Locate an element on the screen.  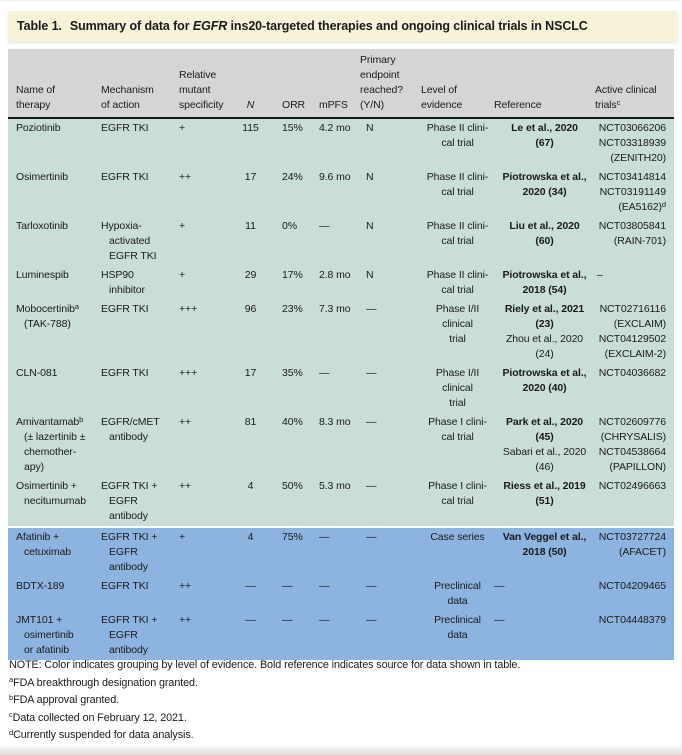
superscript-marker: a is located at coordinates (76, 306).